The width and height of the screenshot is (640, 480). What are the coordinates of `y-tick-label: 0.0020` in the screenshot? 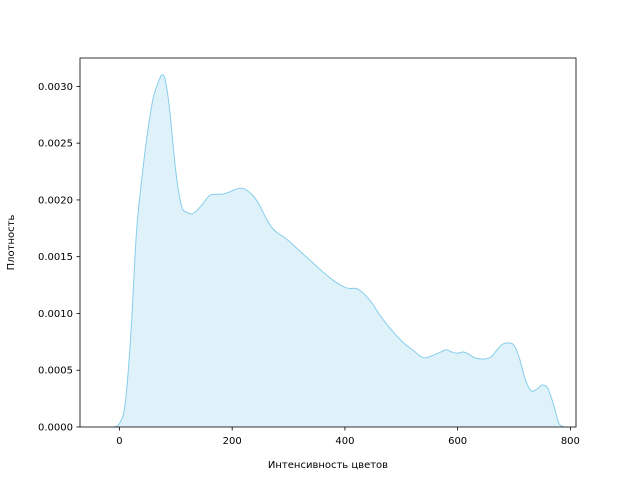 It's located at (55, 200).